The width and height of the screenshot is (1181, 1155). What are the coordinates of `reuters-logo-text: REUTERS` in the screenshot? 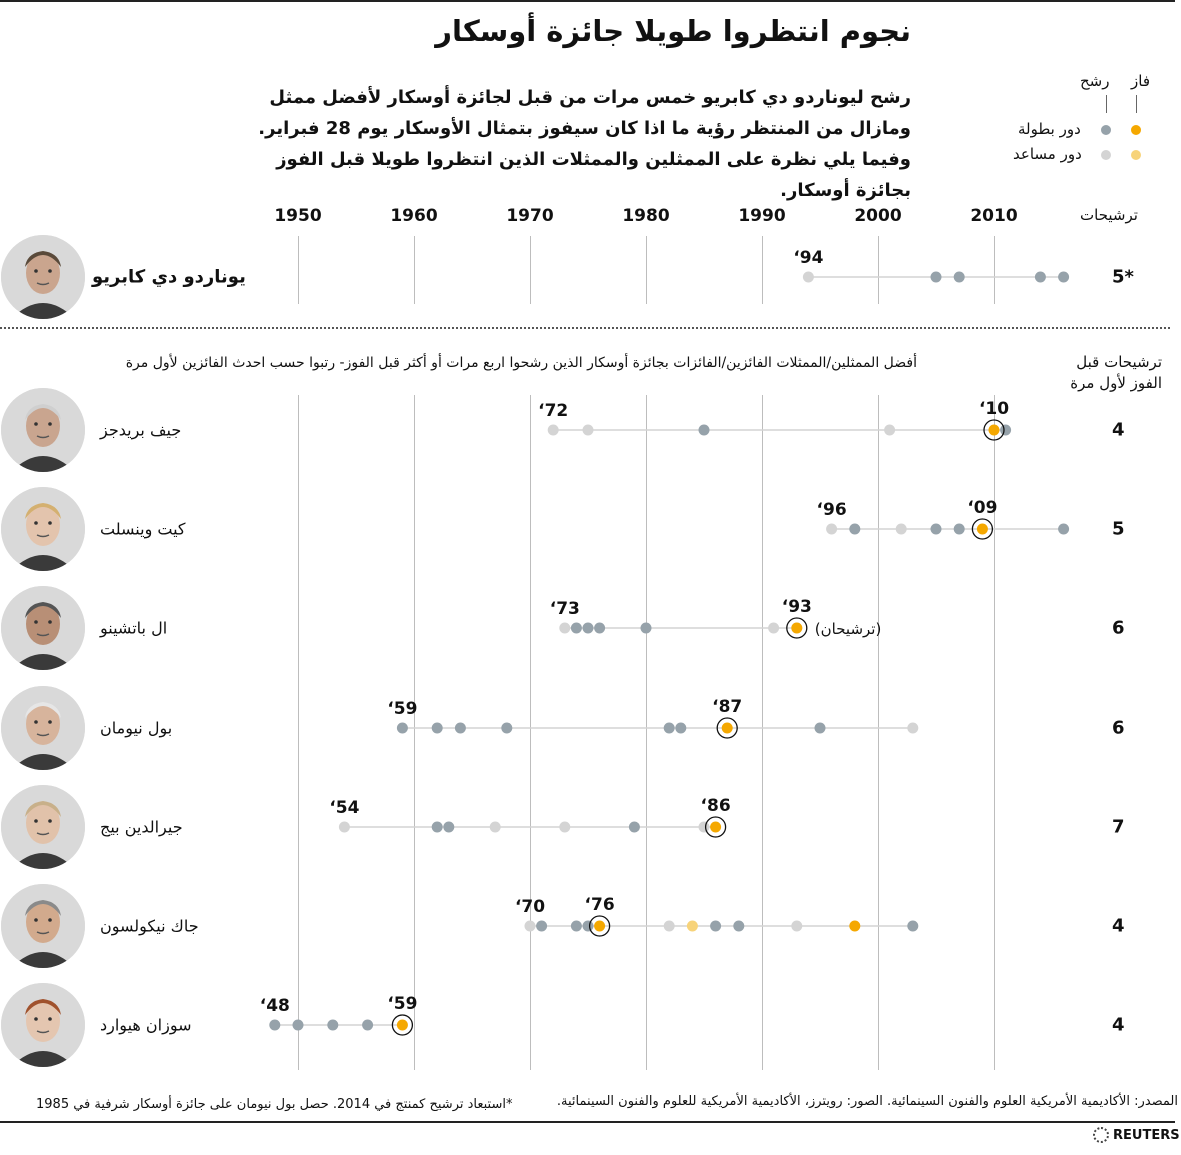 It's located at (1146, 1135).